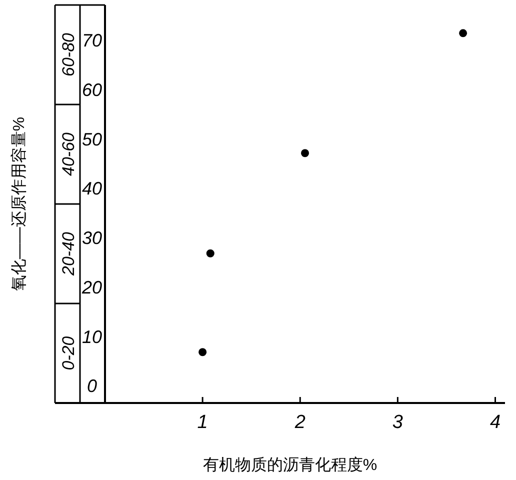  I want to click on y-tick-label: 50, so click(92, 139).